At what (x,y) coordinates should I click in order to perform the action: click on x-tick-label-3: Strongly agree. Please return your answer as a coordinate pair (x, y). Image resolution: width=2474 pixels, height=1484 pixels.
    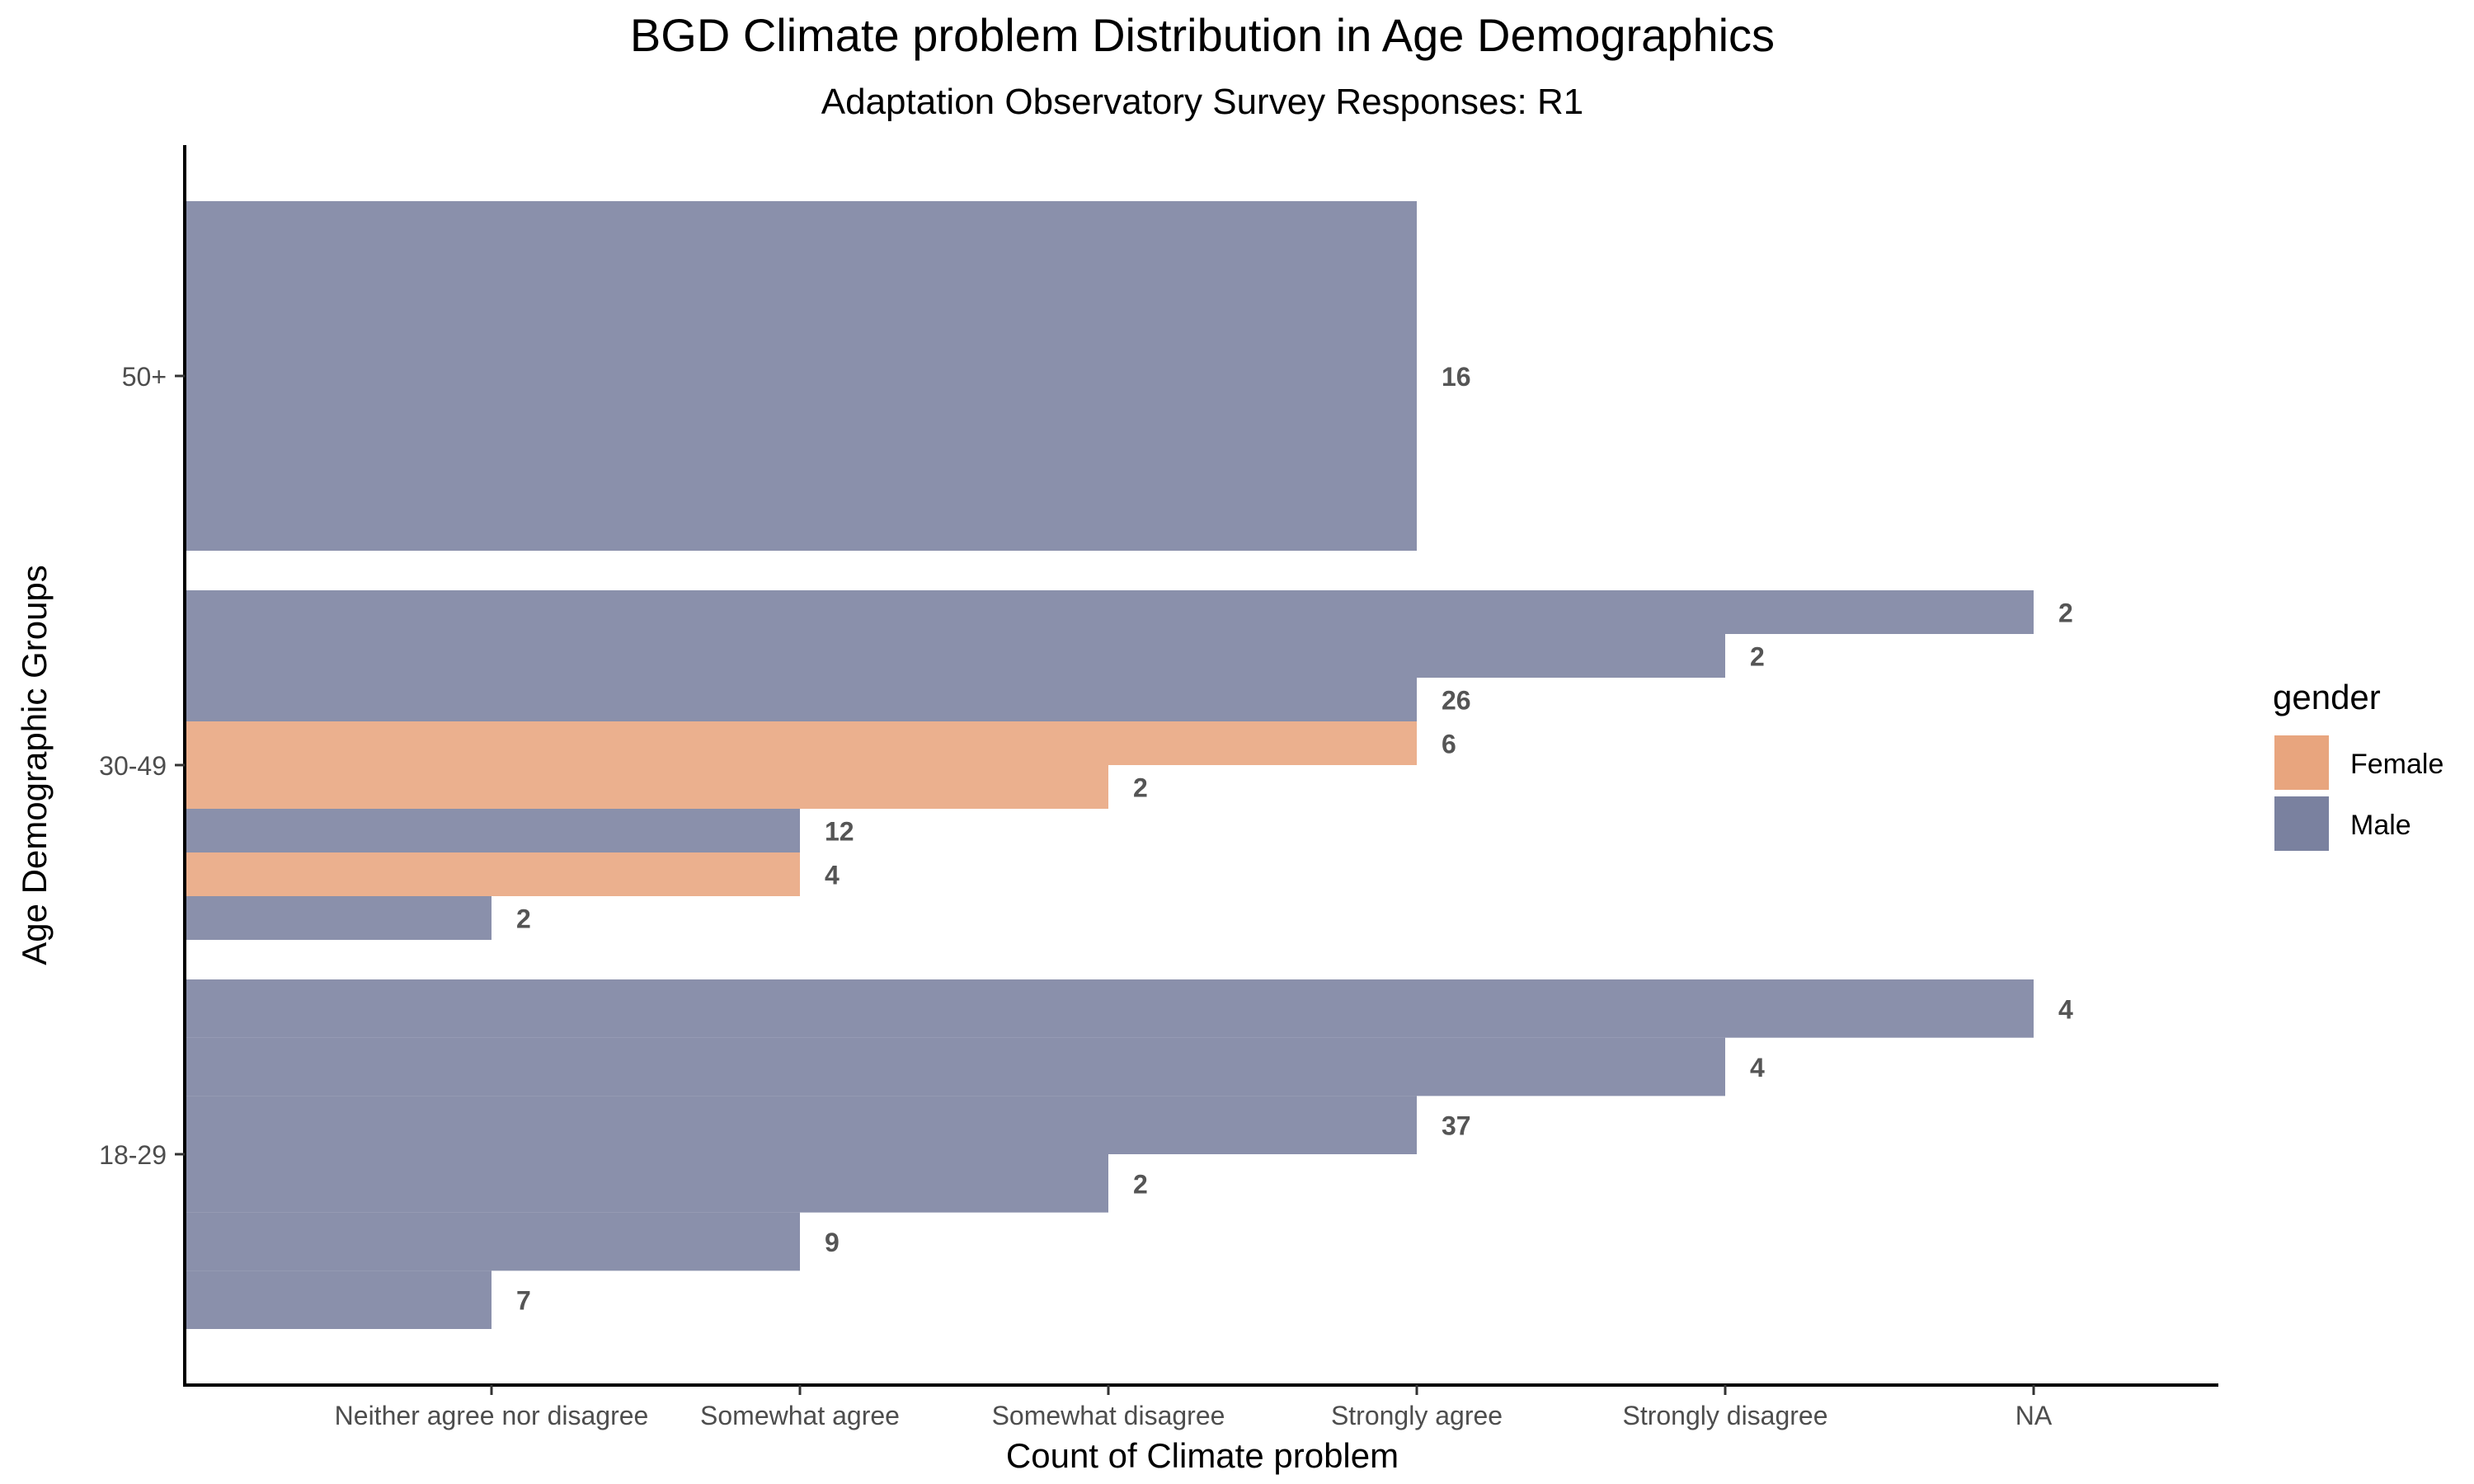
    Looking at the image, I should click on (1417, 1415).